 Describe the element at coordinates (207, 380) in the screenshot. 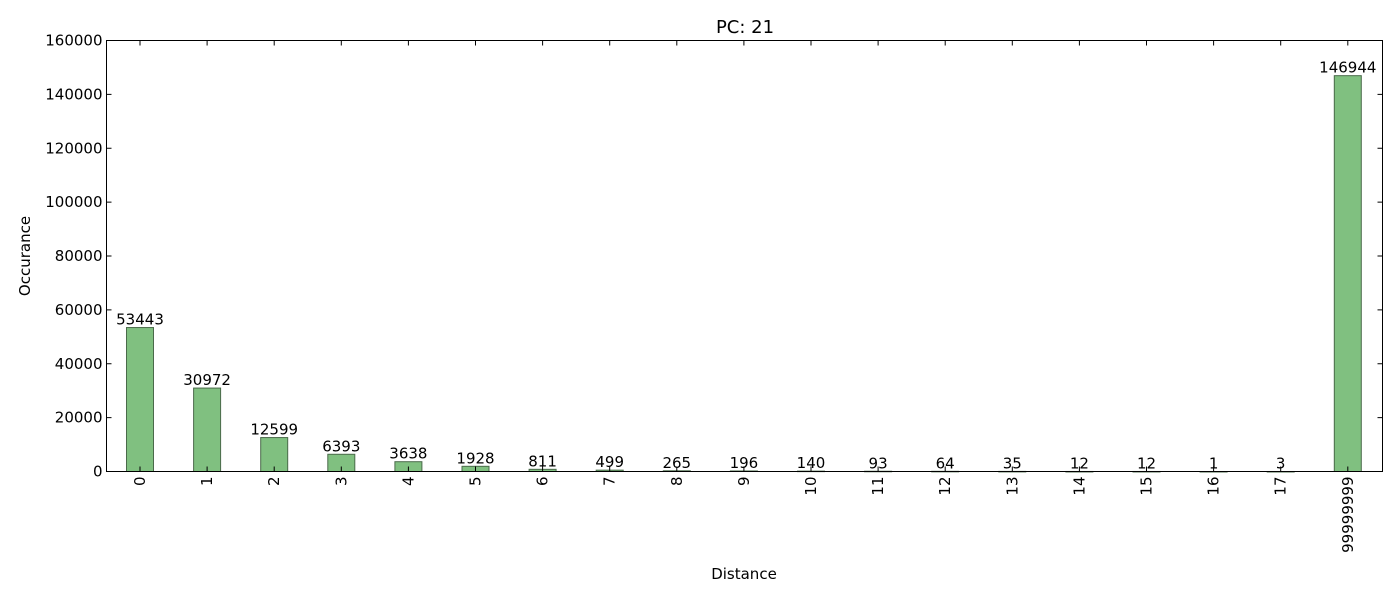

I see `bar-value-label: 30972` at that location.